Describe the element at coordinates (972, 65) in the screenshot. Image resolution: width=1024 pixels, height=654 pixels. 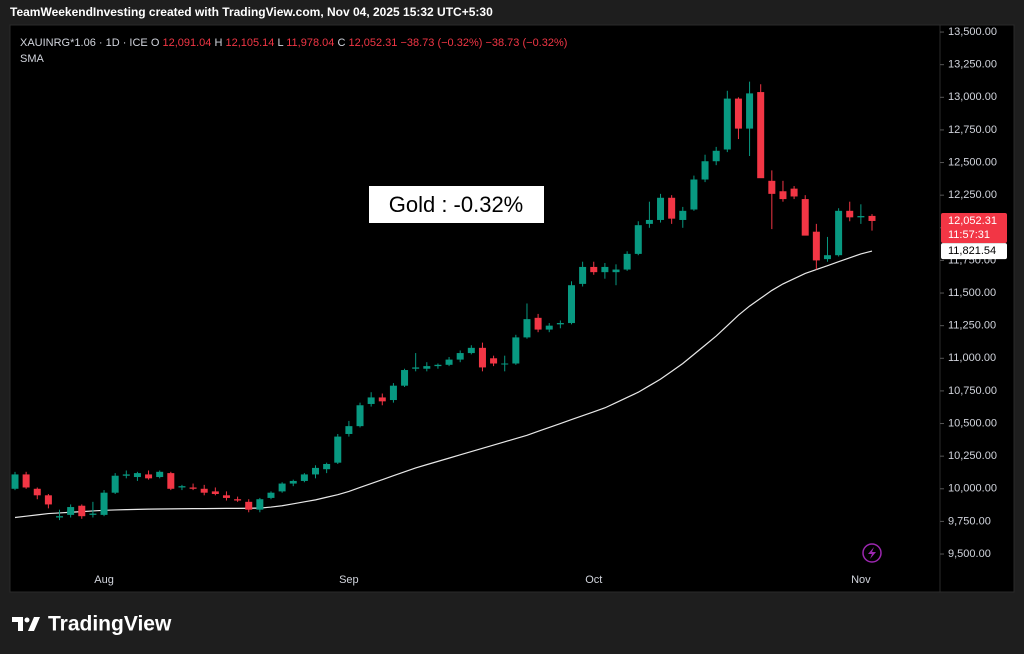
I see `y-tick-label: 13,250.00` at that location.